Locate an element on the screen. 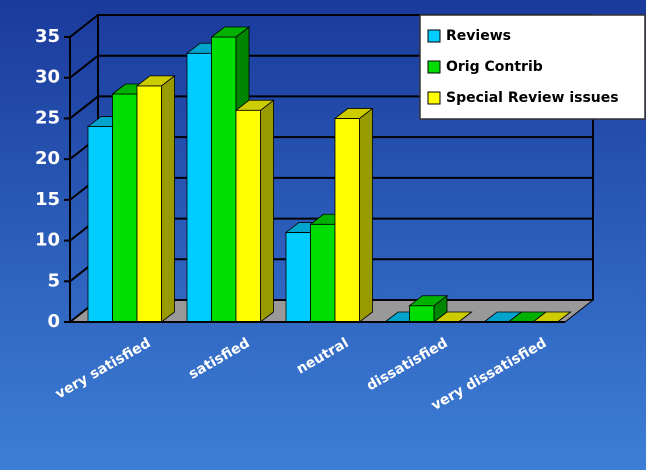  y-tick-label: 15 is located at coordinates (47, 199).